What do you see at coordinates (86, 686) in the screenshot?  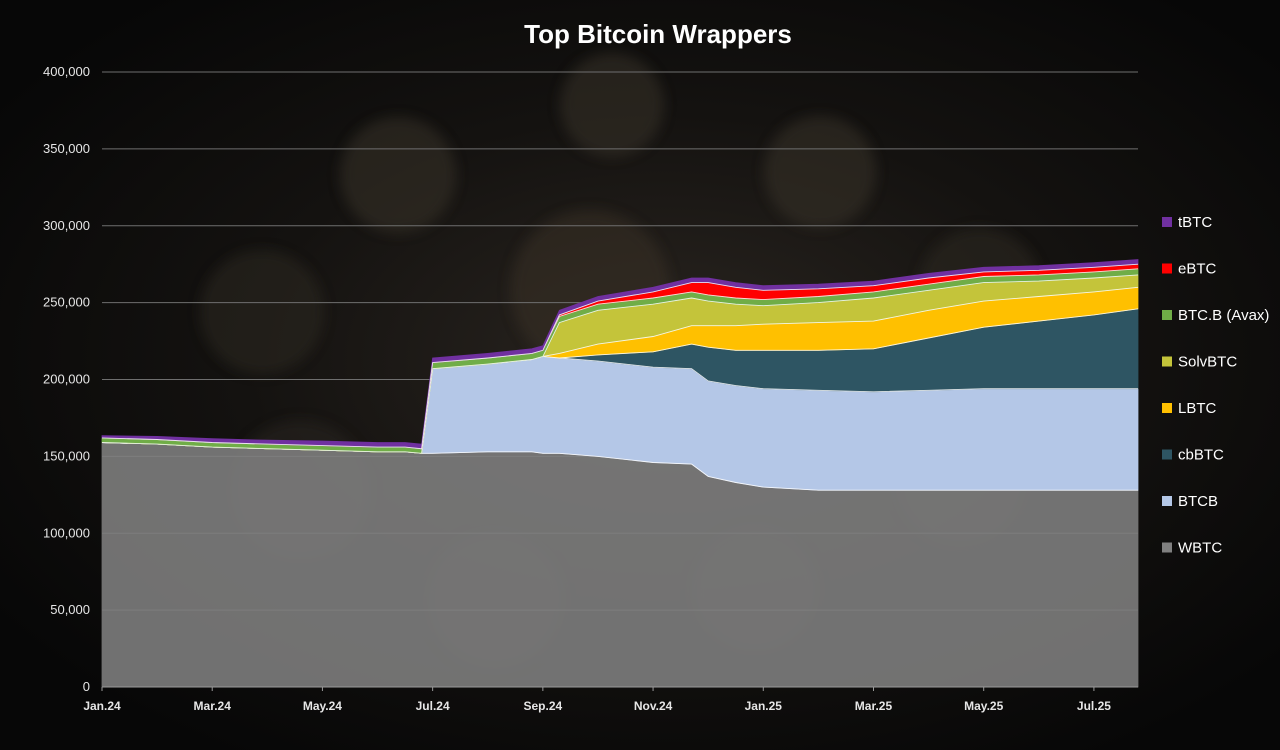 I see `y-tick-label: 0` at bounding box center [86, 686].